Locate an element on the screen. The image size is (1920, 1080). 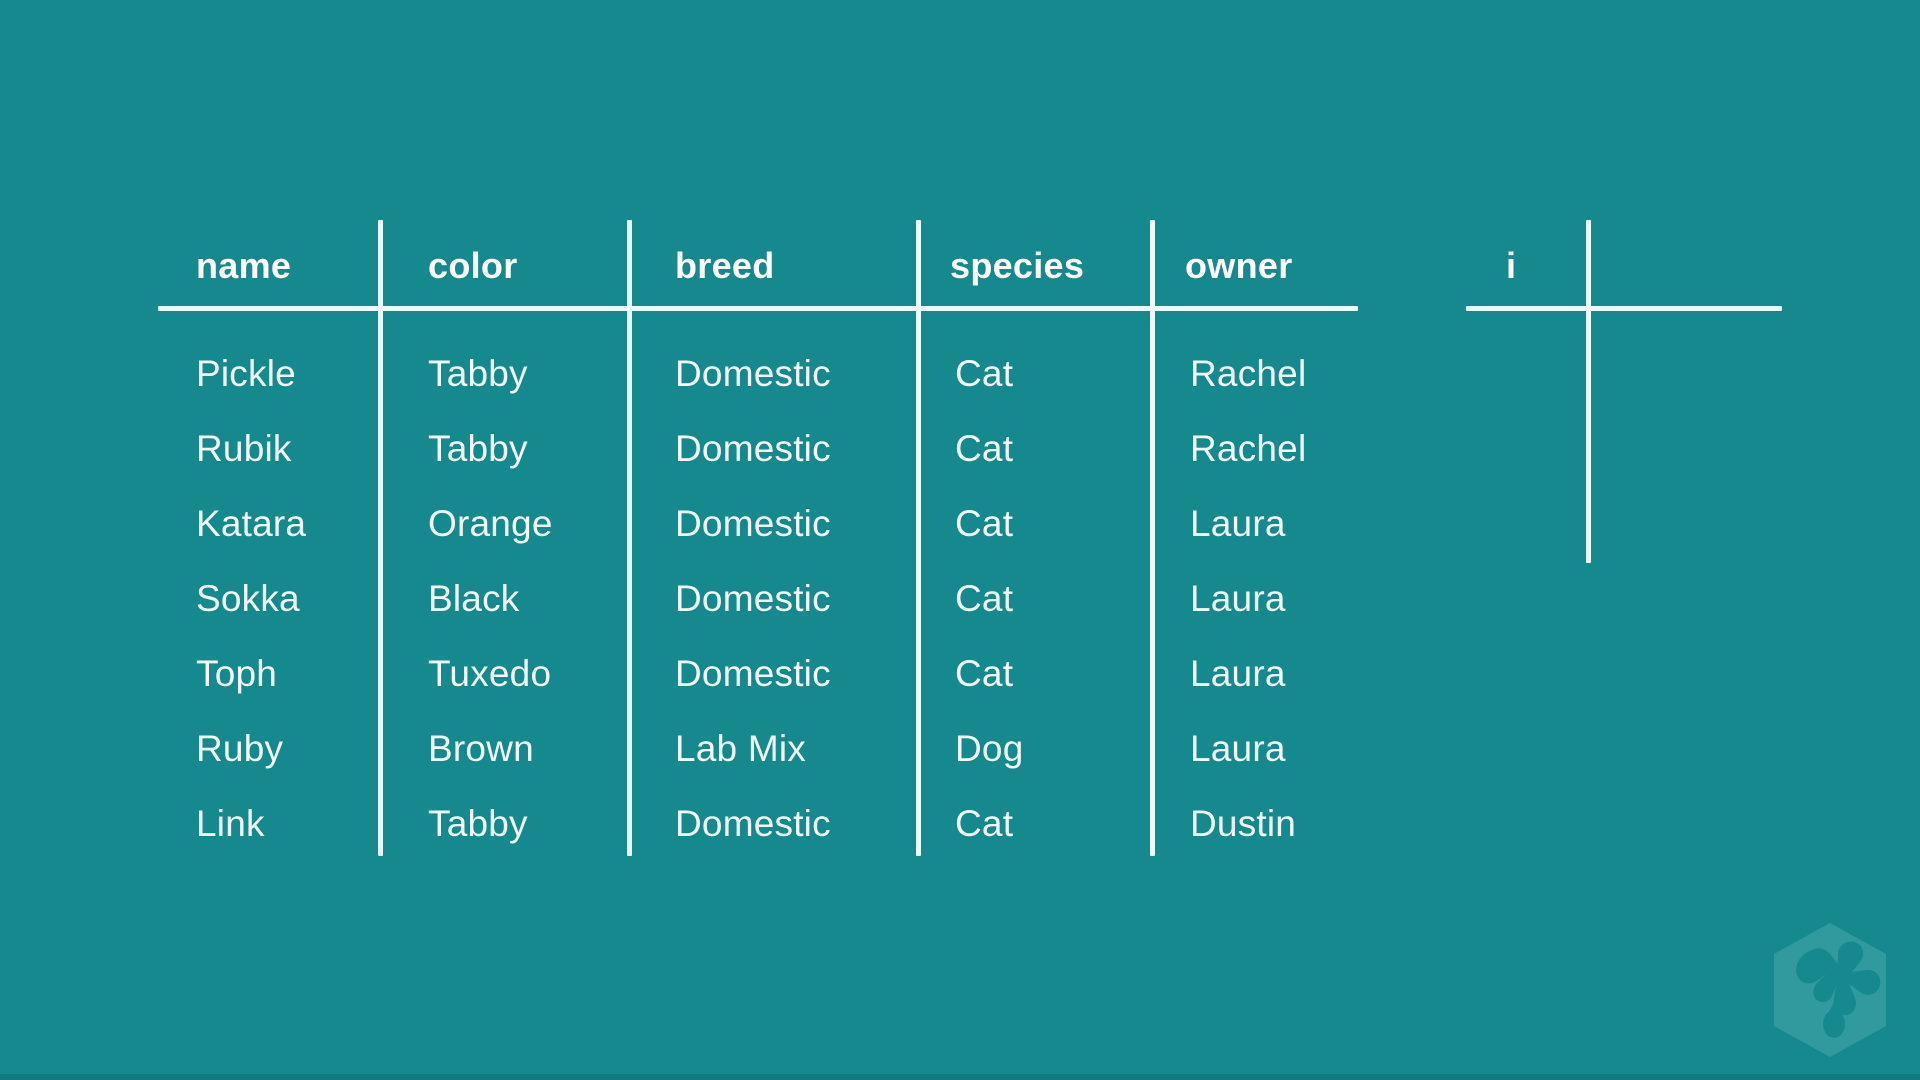
column-header-partial: i is located at coordinates (1511, 265).